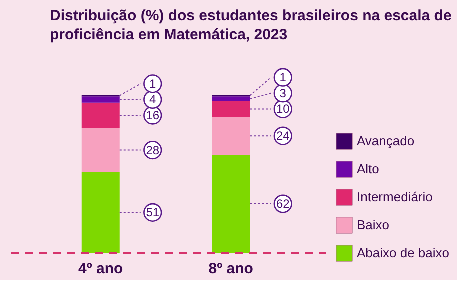  What do you see at coordinates (283, 109) in the screenshot?
I see `data-label: 10` at bounding box center [283, 109].